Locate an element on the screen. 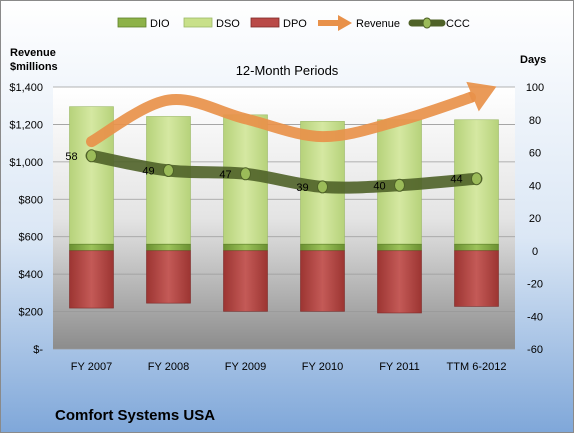  legend: DIO DSO DPO Revenue CCC is located at coordinates (293, 23).